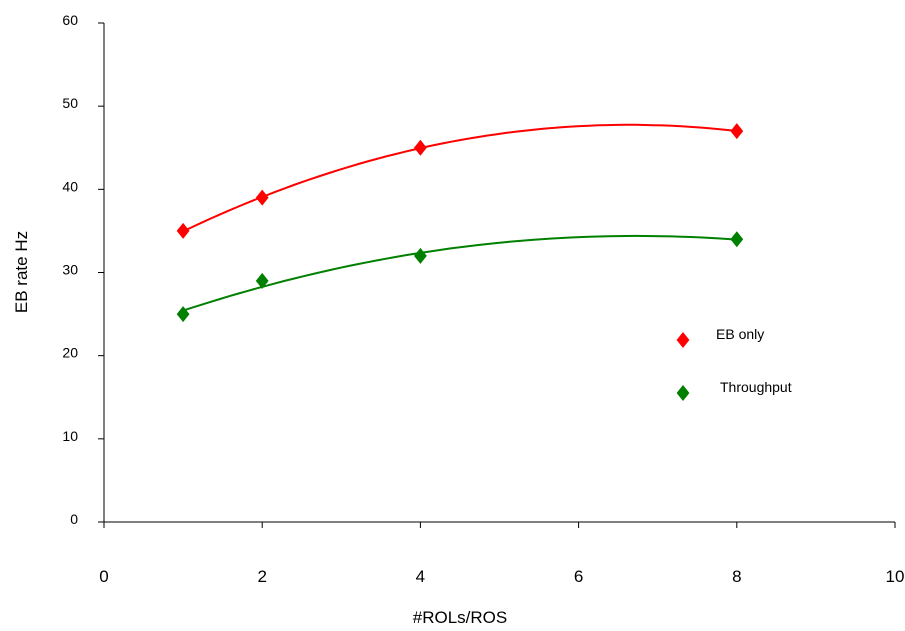  What do you see at coordinates (895, 576) in the screenshot?
I see `x-tick-label: 10` at bounding box center [895, 576].